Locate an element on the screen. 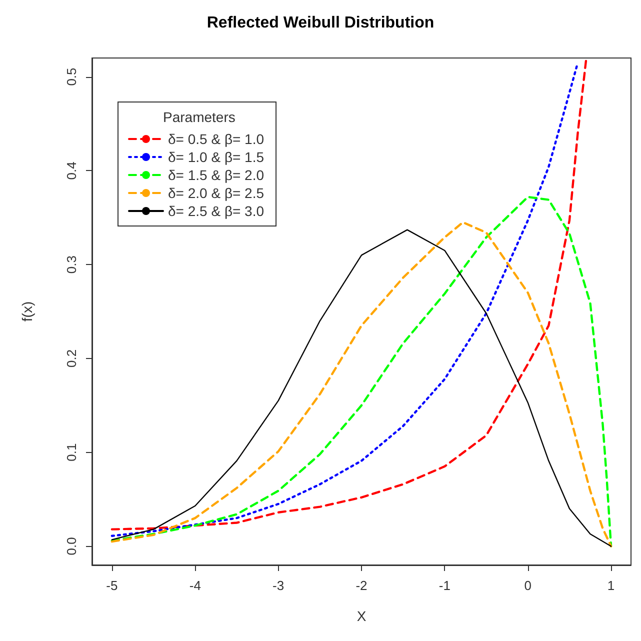  y-tick-label: 0.1 is located at coordinates (71, 452).